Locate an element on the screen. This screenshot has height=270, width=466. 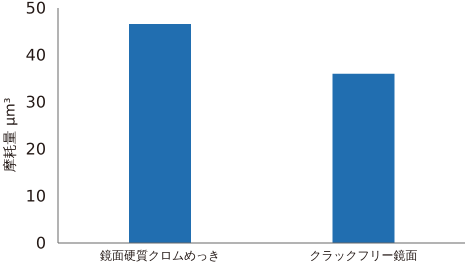
y-axis-title: 摩耗量 μm³ is located at coordinates (10, 135).